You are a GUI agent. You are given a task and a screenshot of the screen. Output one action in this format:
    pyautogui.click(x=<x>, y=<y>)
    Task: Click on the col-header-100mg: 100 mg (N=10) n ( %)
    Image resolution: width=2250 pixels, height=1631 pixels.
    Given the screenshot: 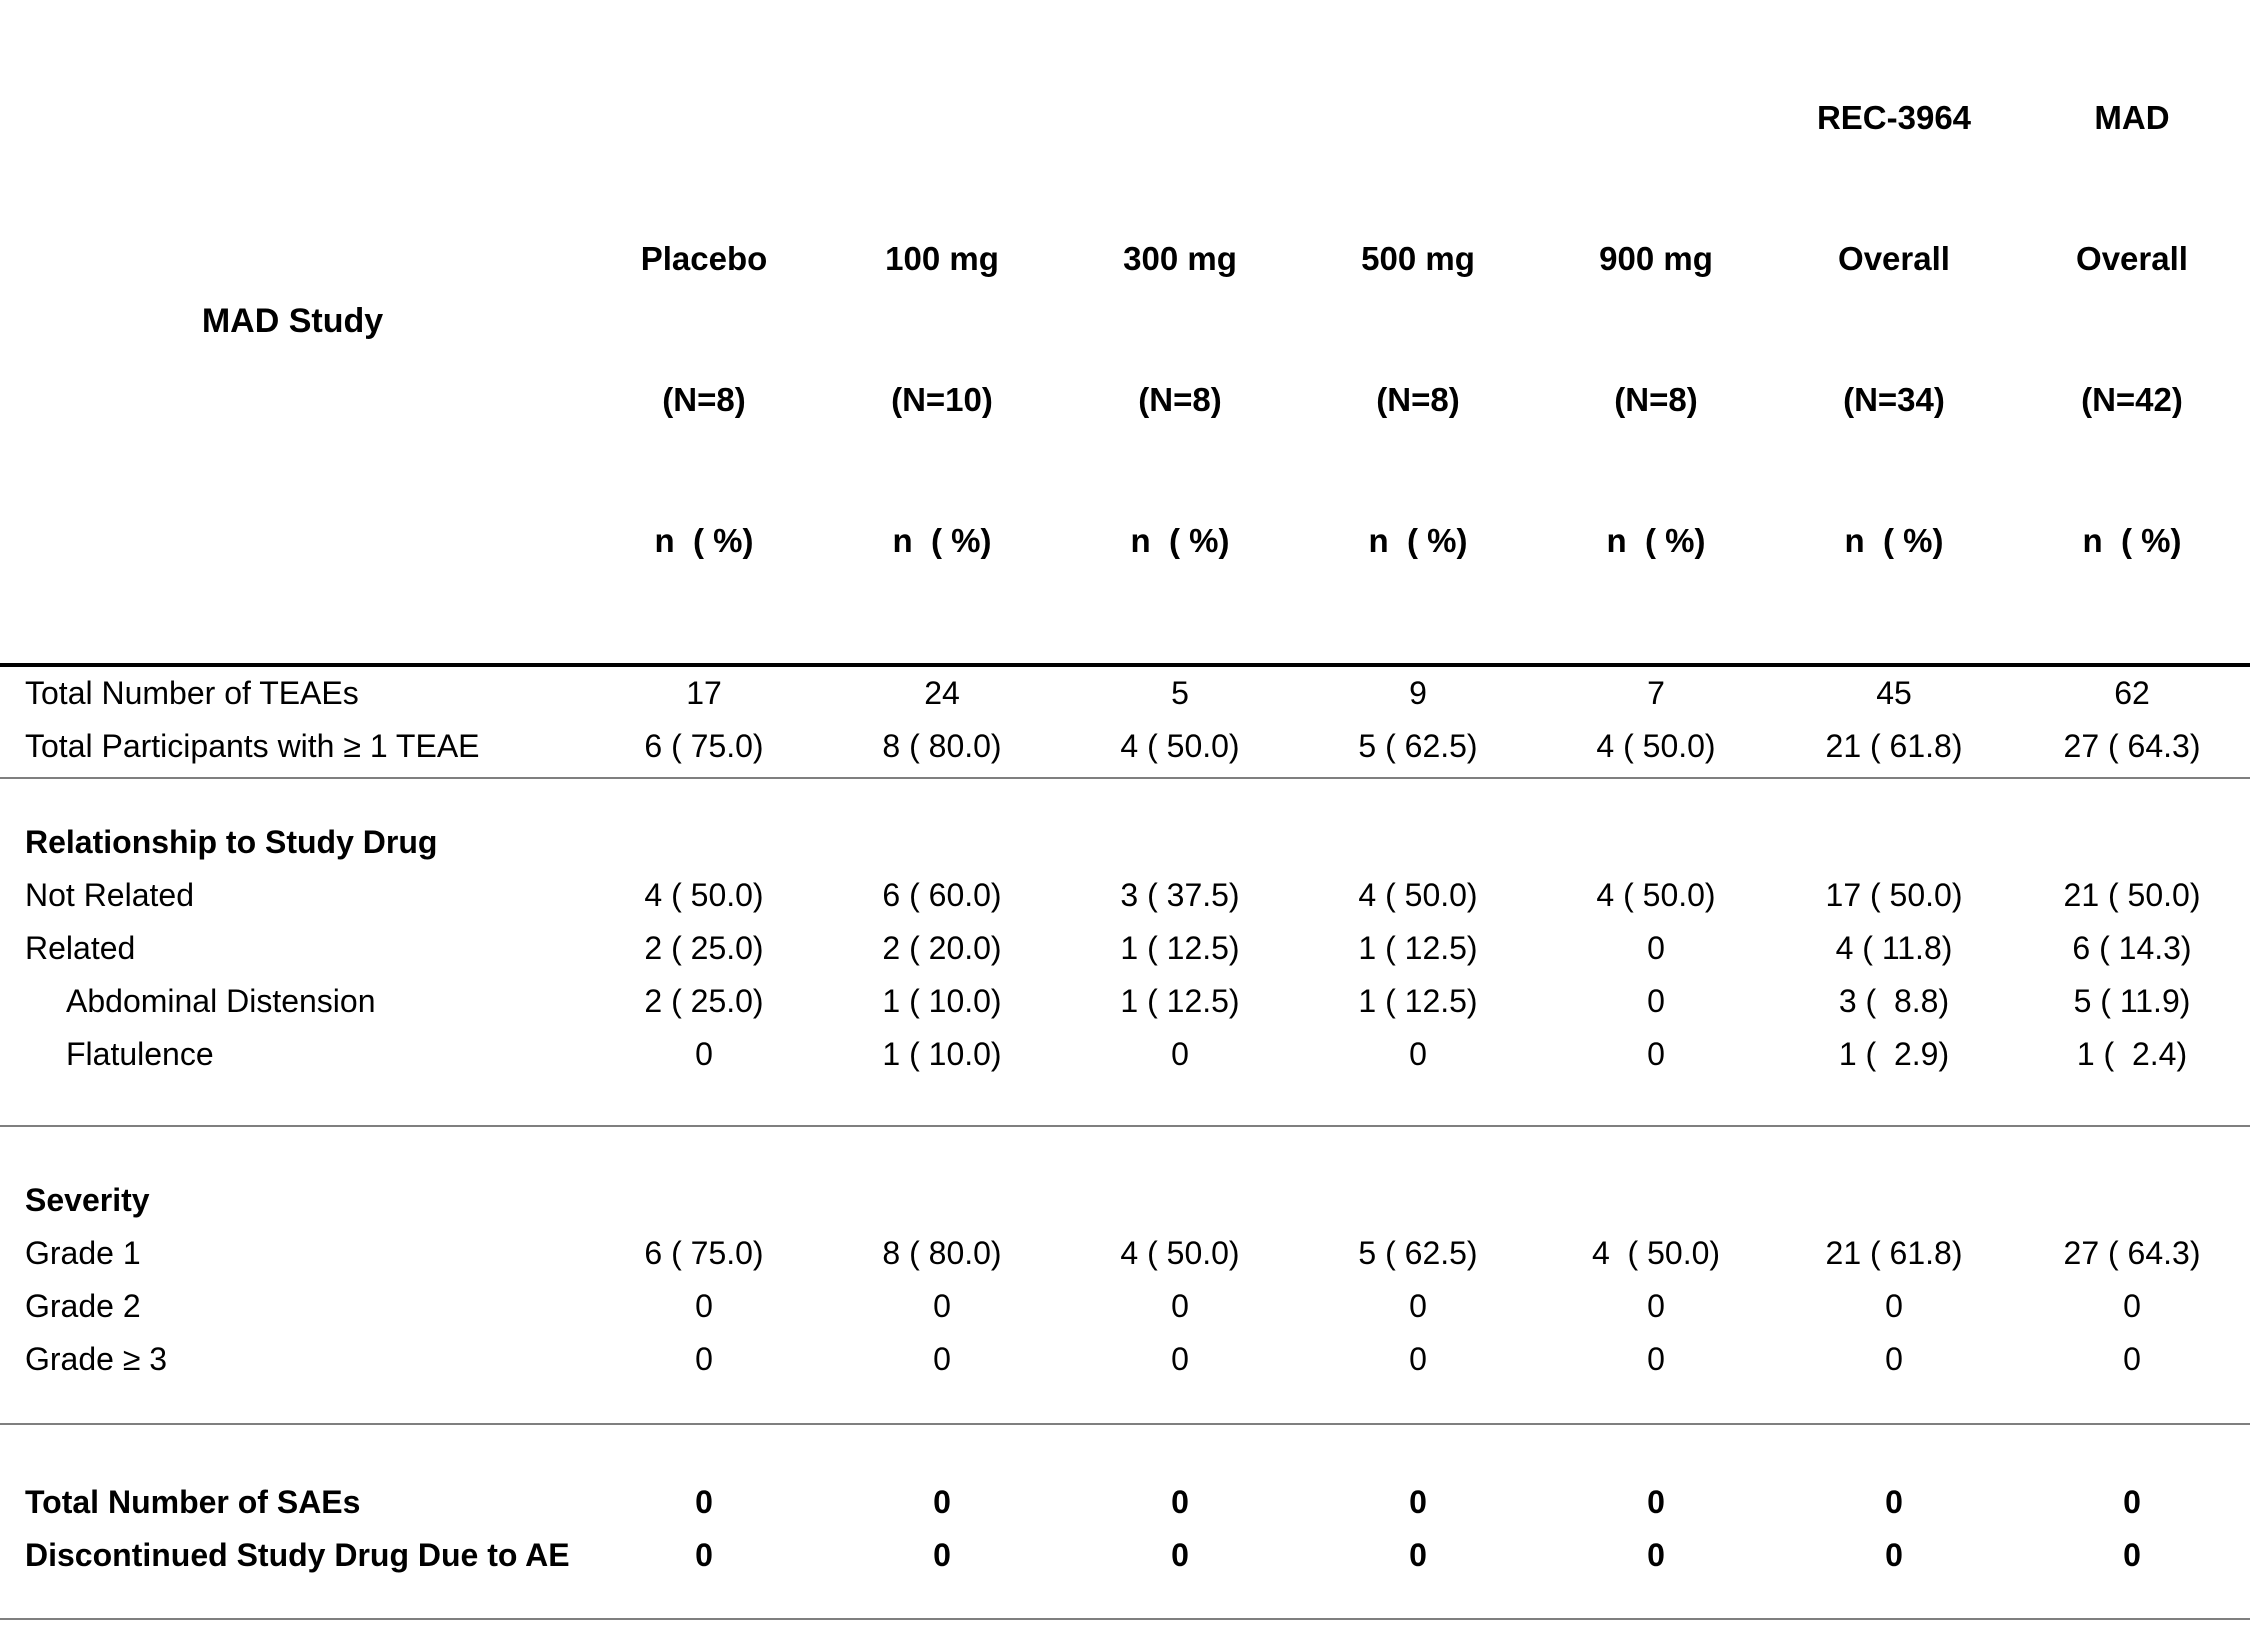 What is the action you would take?
    pyautogui.click(x=942, y=332)
    